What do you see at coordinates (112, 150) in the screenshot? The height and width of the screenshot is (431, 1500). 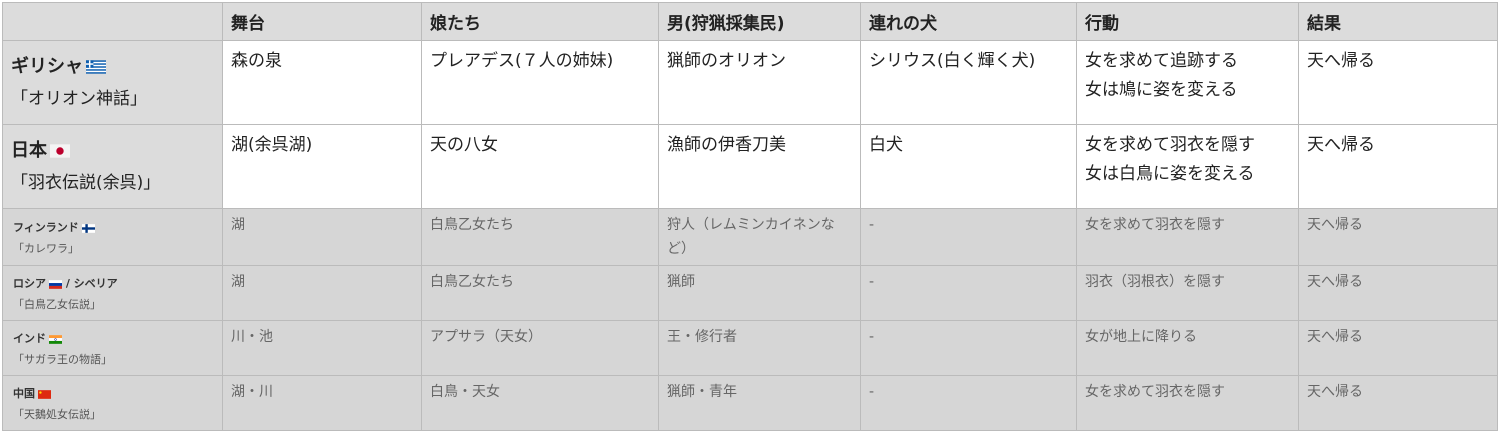 I see `country-name: 日本` at bounding box center [112, 150].